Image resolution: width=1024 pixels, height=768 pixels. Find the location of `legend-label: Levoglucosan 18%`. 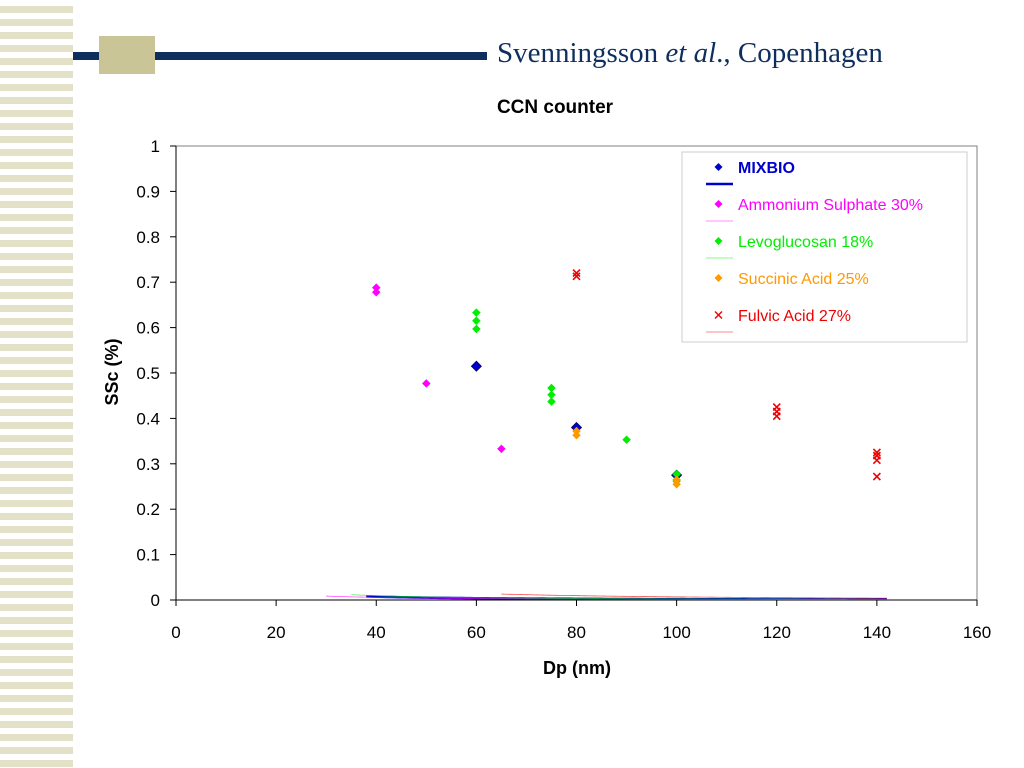

legend-label: Levoglucosan 18% is located at coordinates (805, 242).